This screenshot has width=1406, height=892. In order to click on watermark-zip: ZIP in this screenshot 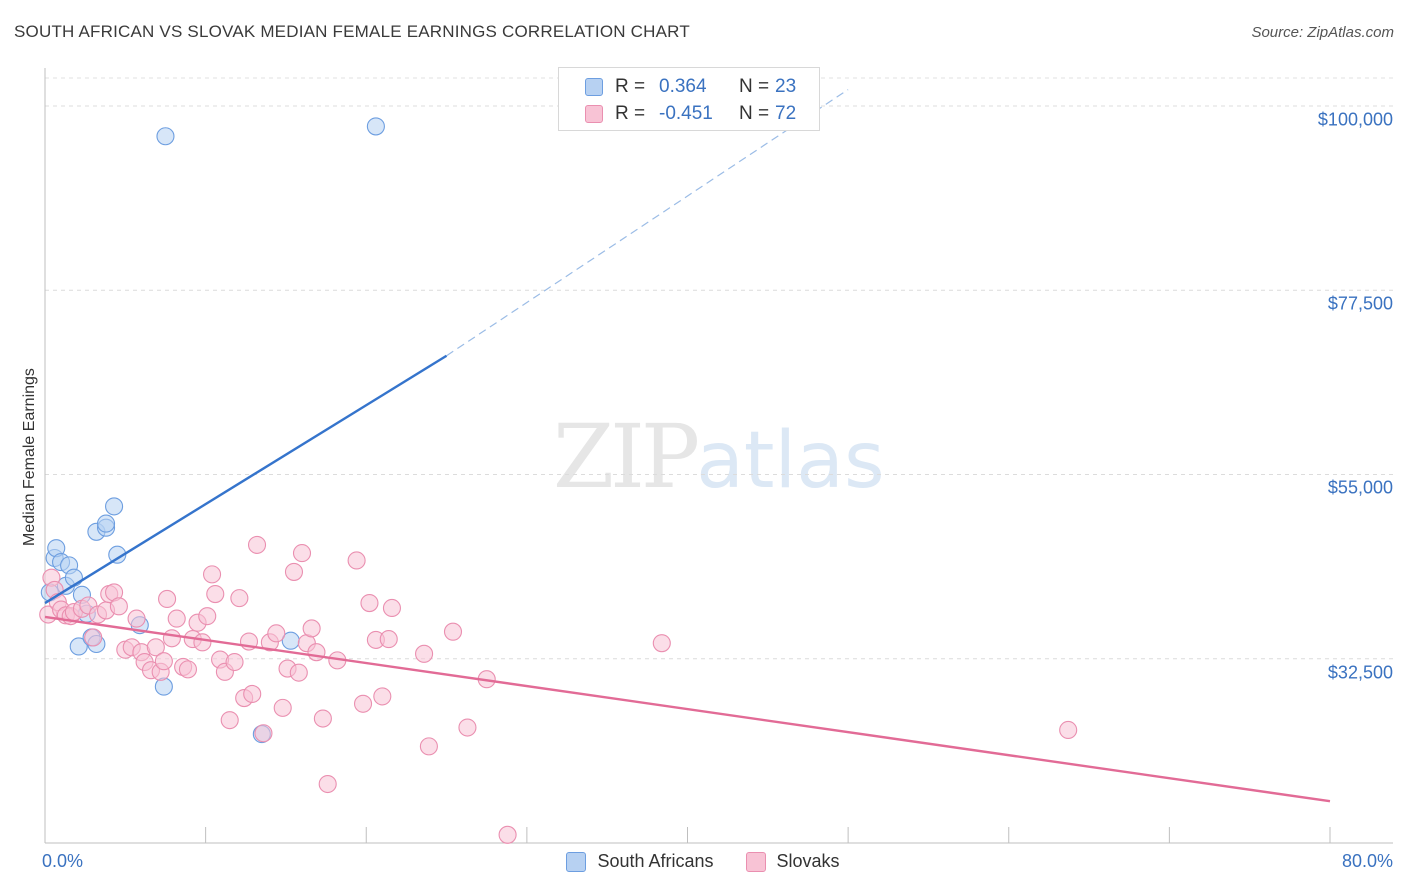, I will do `click(626, 456)`.